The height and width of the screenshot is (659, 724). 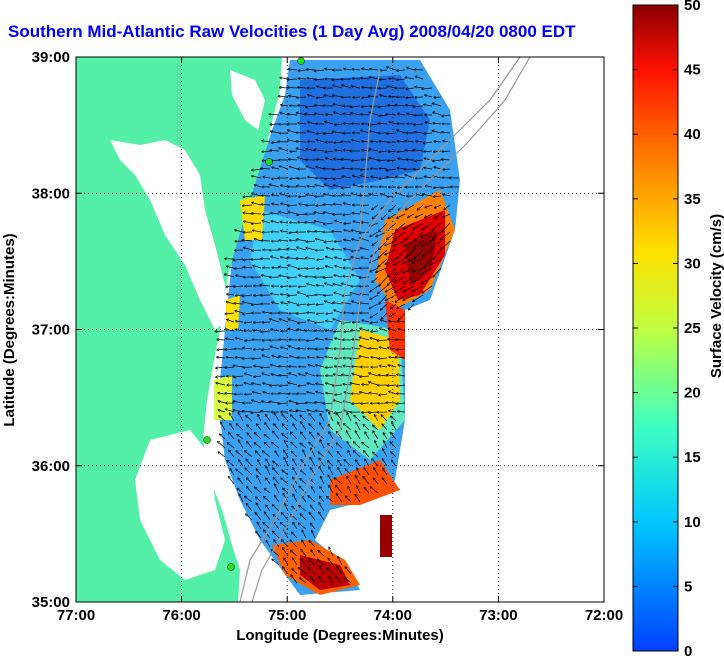 What do you see at coordinates (692, 7) in the screenshot?
I see `colorbar-tick-label: 50` at bounding box center [692, 7].